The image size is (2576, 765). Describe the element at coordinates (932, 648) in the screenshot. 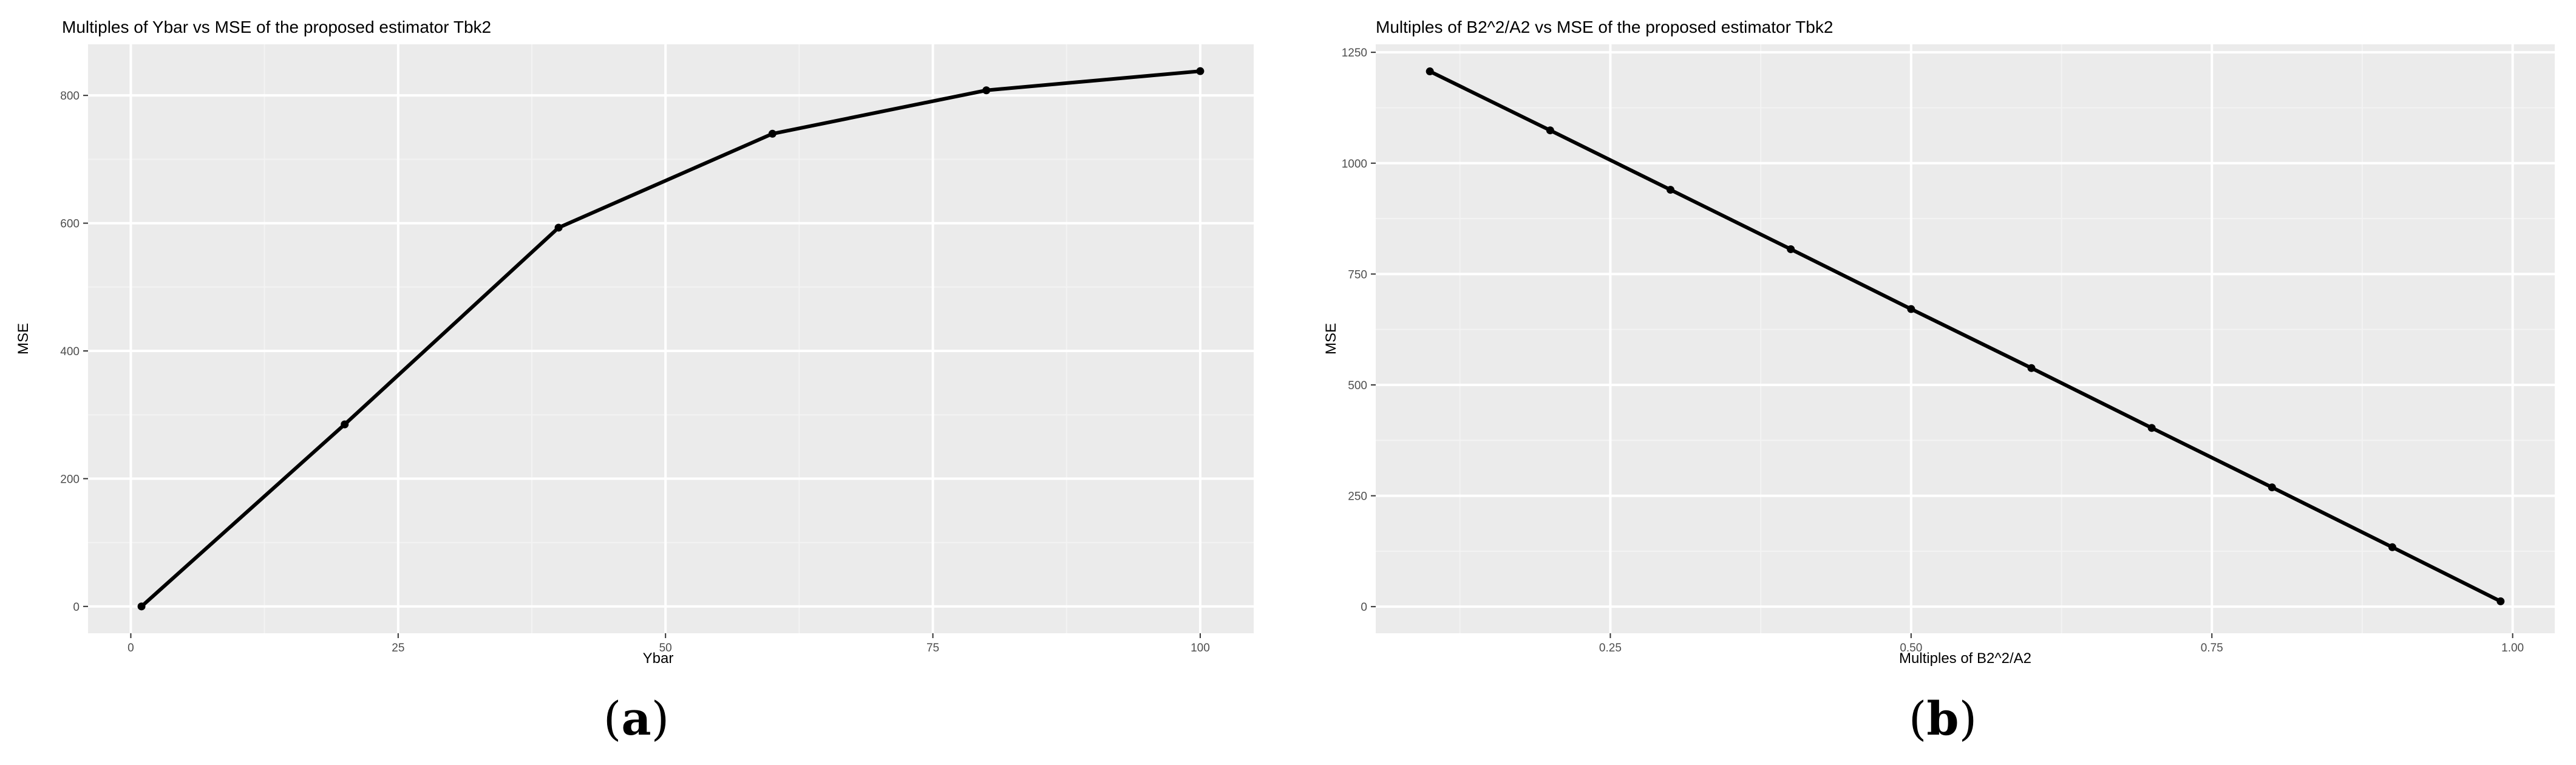

I see `chart-a-x-tick-label: 75` at that location.